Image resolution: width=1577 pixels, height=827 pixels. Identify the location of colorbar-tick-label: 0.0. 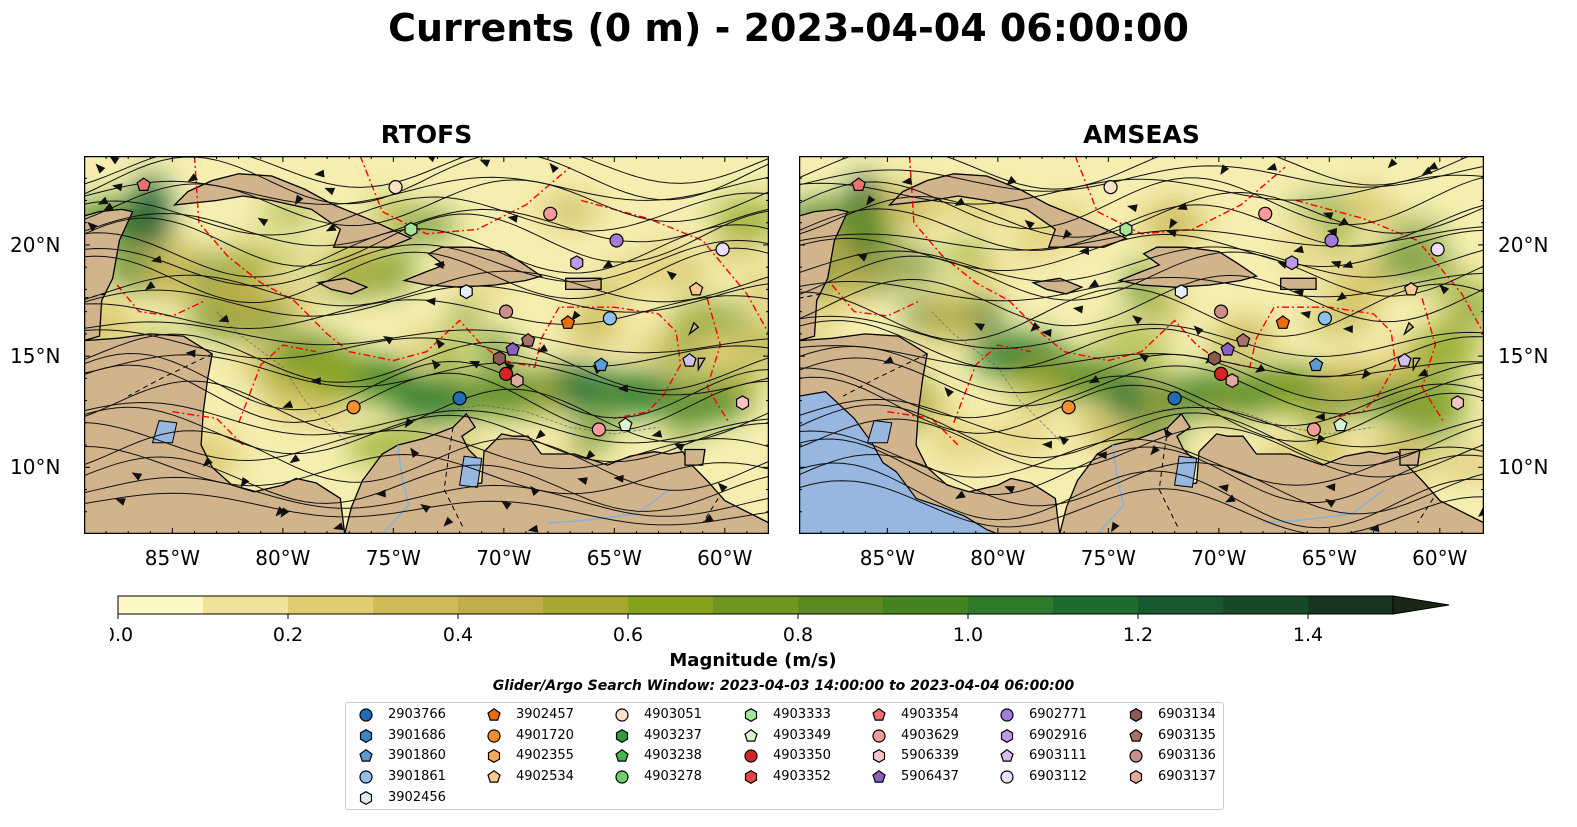
(121, 635).